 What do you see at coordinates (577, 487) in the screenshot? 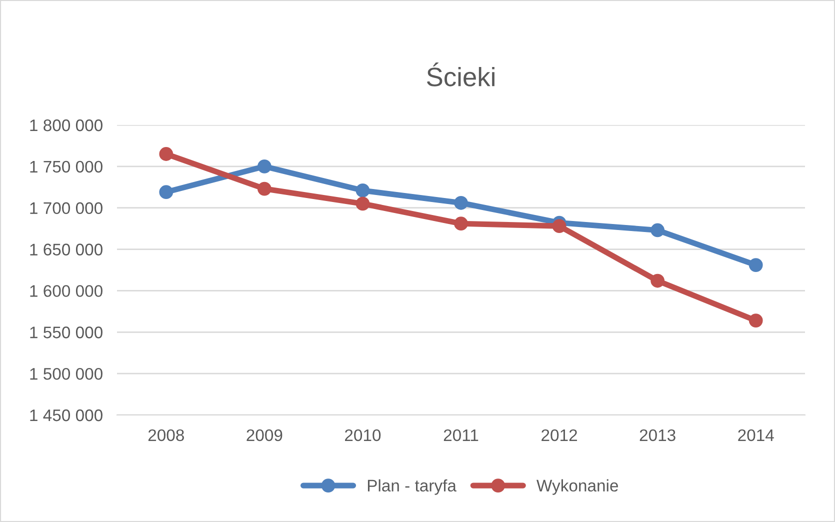
I see `legend-label: Wykonanie` at bounding box center [577, 487].